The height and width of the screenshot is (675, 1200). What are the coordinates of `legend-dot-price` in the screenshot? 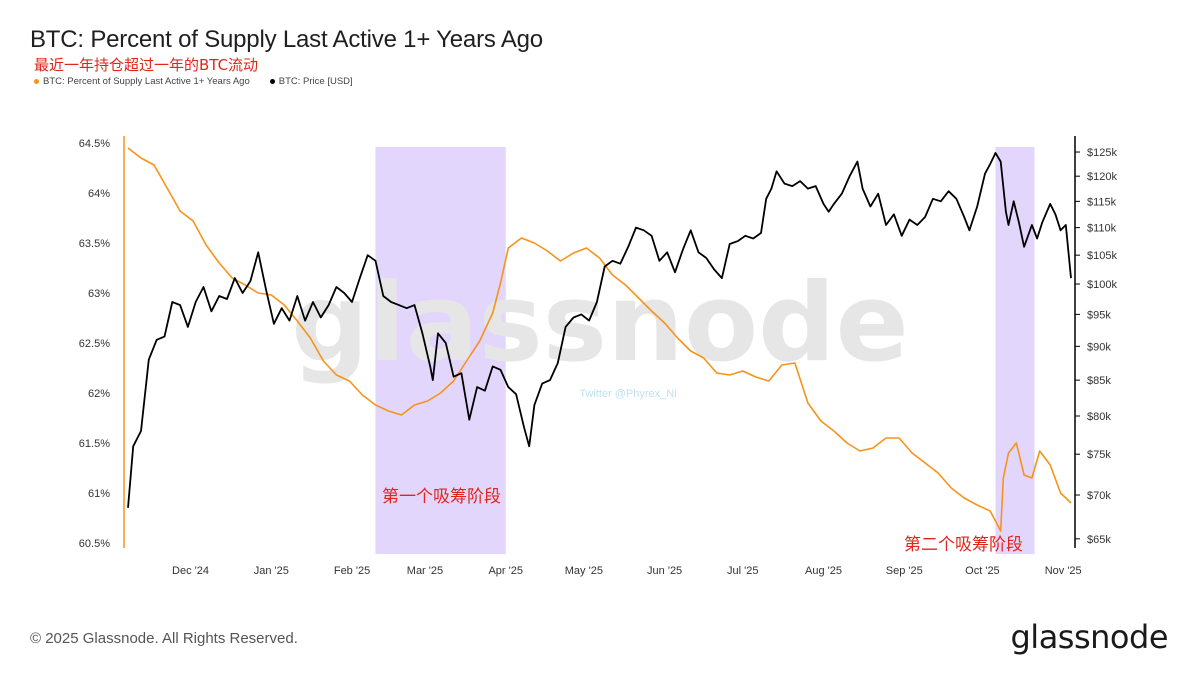 It's located at (272, 81).